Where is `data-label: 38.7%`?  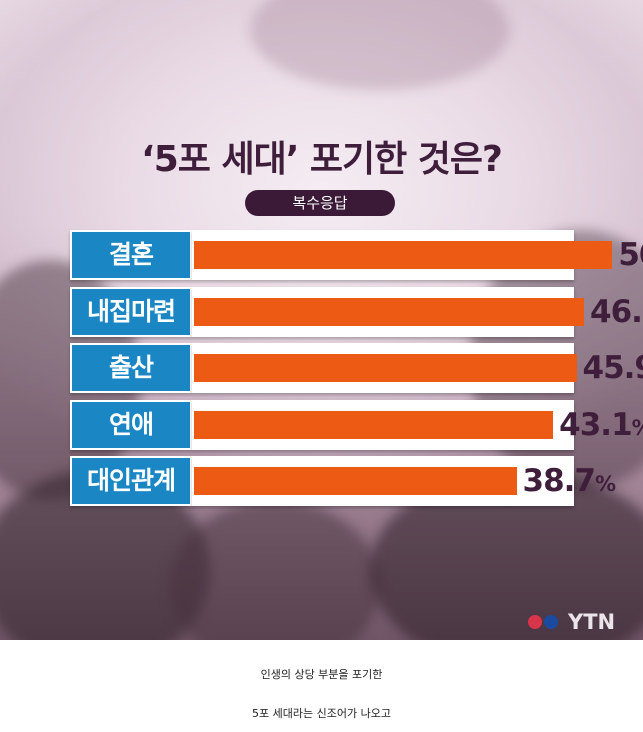 data-label: 38.7% is located at coordinates (569, 481).